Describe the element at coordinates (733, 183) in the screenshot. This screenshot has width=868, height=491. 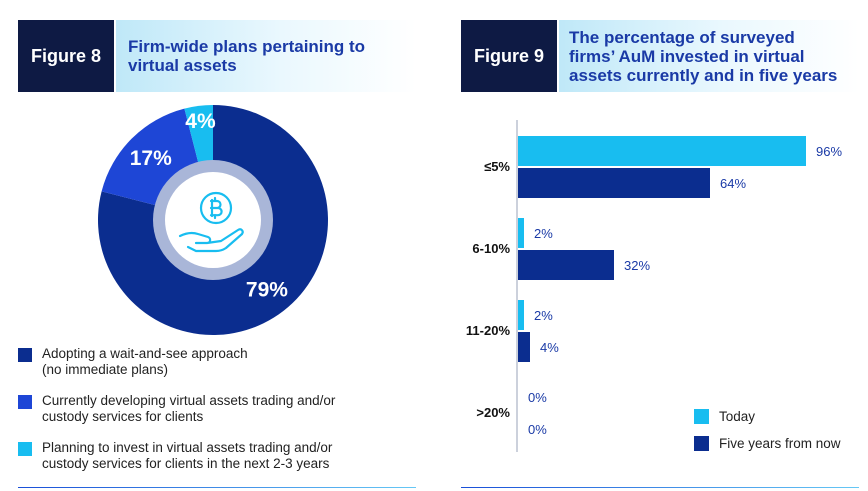
I see `value-label-five-years-le5: 64%` at that location.